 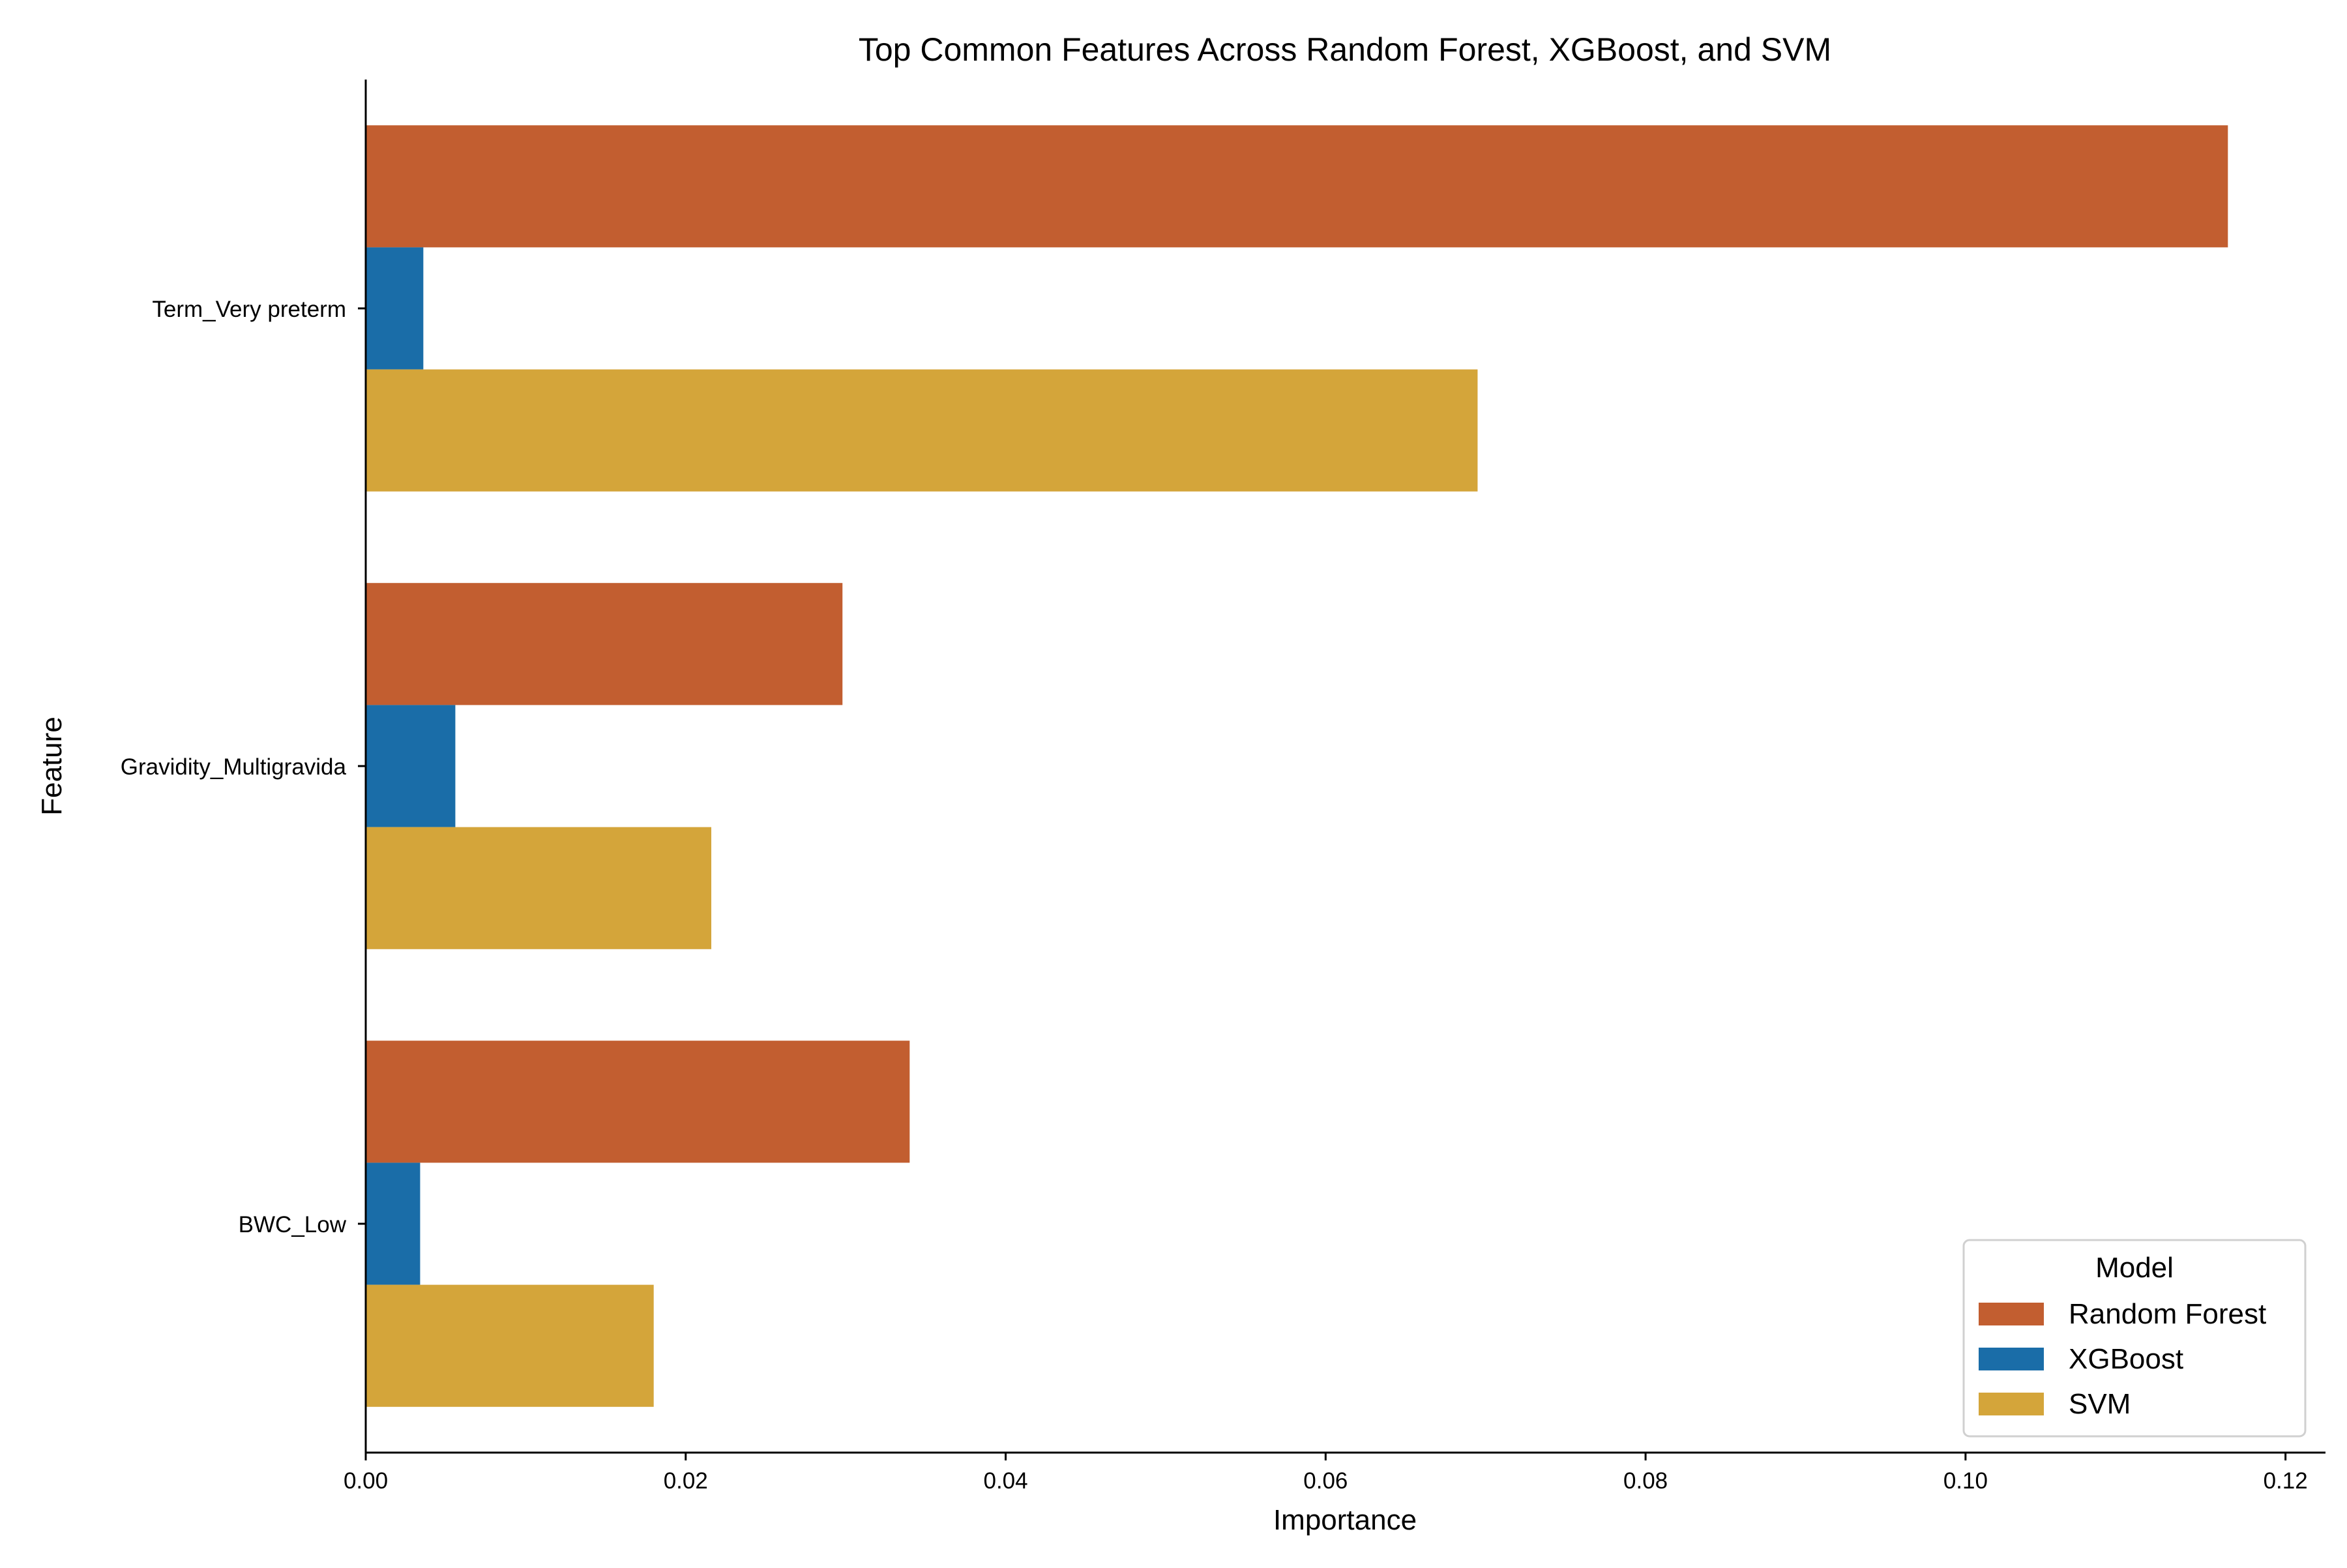 I want to click on legend-label: Random Forest, so click(x=2167, y=1314).